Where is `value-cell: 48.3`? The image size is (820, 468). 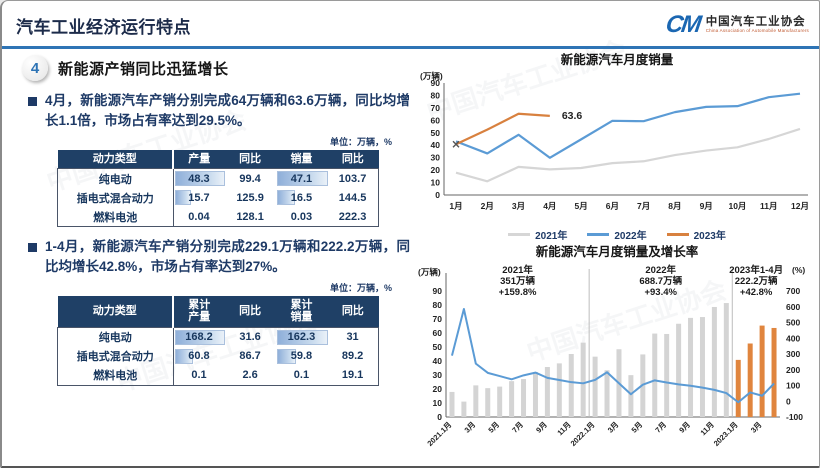 value-cell: 48.3 is located at coordinates (199, 179).